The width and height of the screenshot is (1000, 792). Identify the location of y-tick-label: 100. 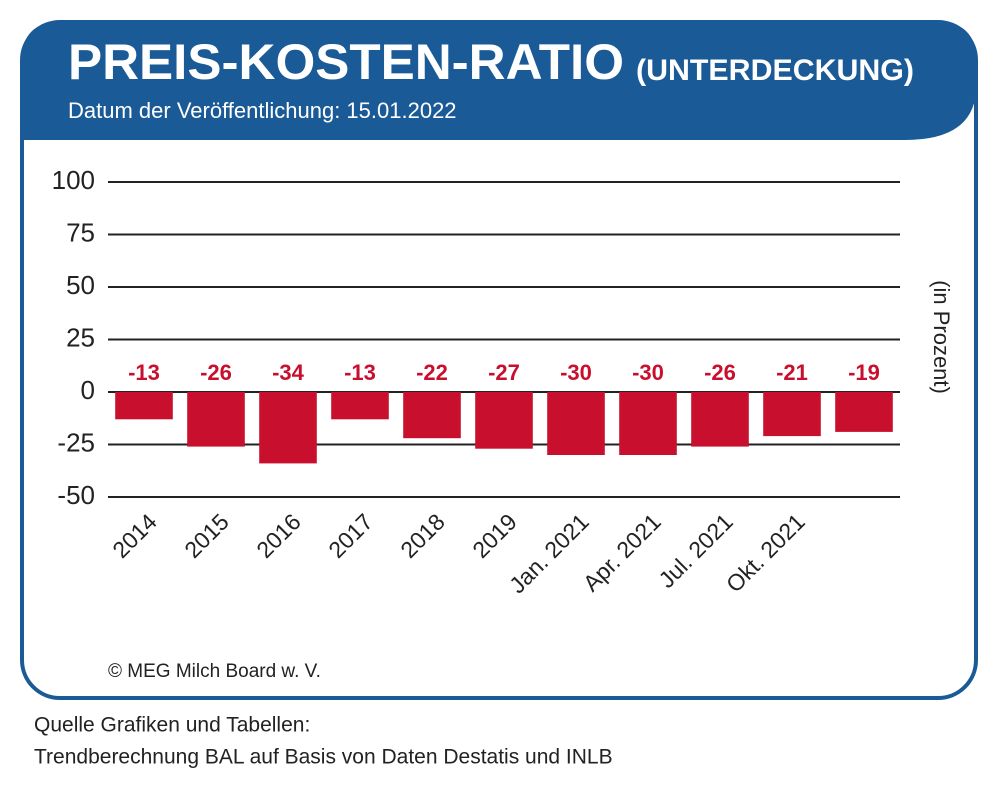
(73, 180).